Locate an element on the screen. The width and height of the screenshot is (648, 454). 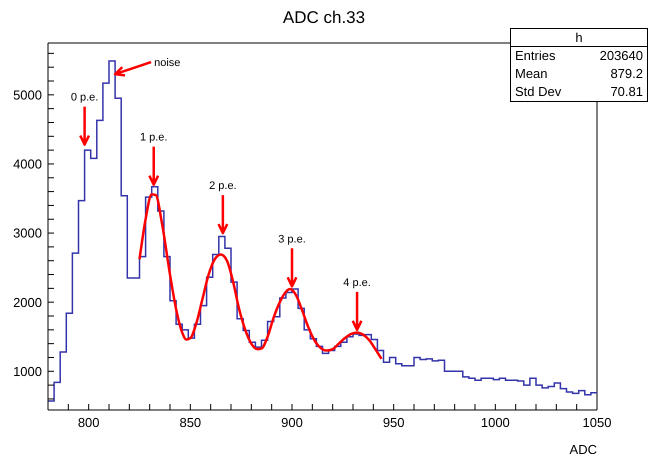
y-tick-label: 4000 is located at coordinates (27, 164).